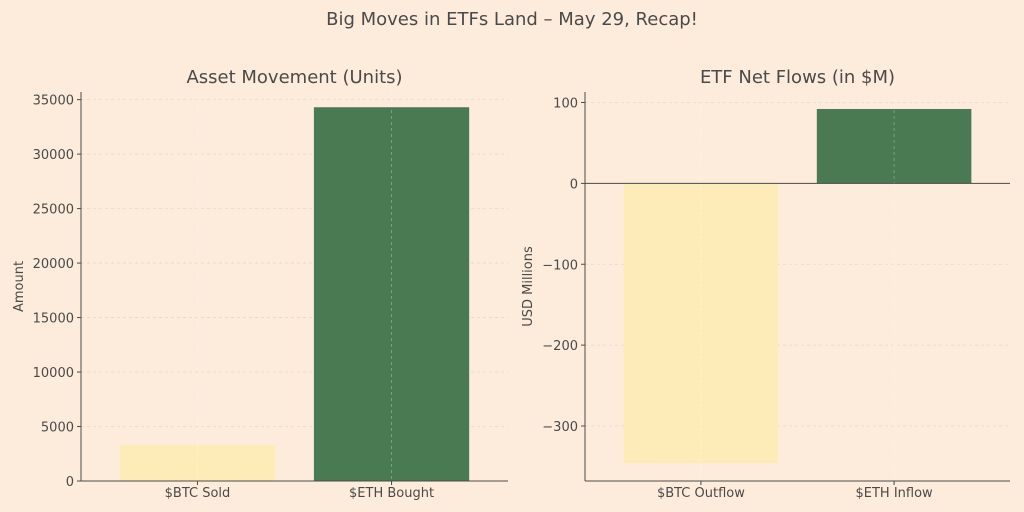 The width and height of the screenshot is (1024, 512). What do you see at coordinates (53, 319) in the screenshot?
I see `y-tick-label: 15000` at bounding box center [53, 319].